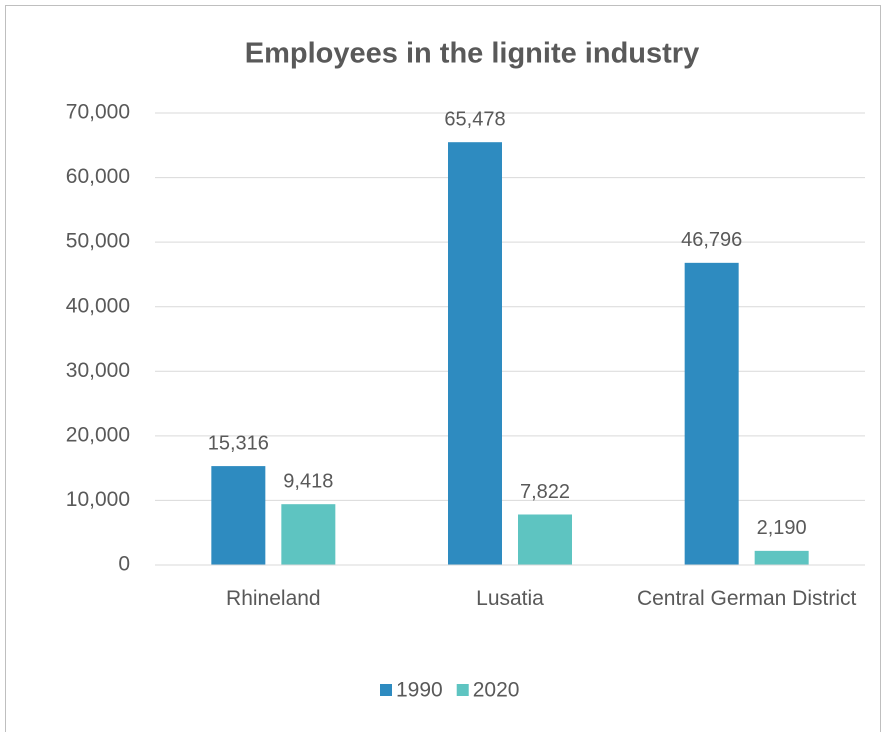  I want to click on y-tick-label: 70,000, so click(98, 112).